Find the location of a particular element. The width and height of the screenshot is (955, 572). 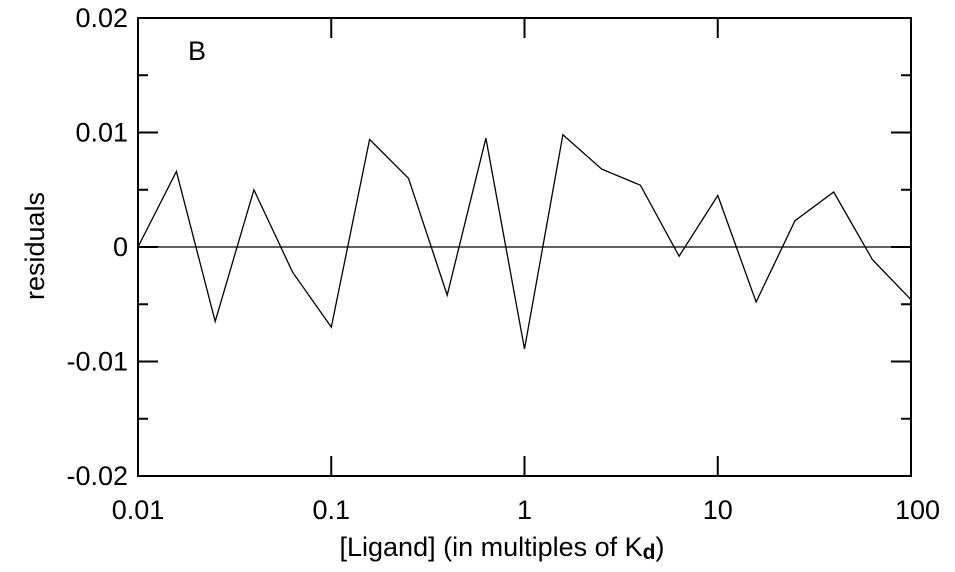

y-tick-label: 0.01 is located at coordinates (101, 133).